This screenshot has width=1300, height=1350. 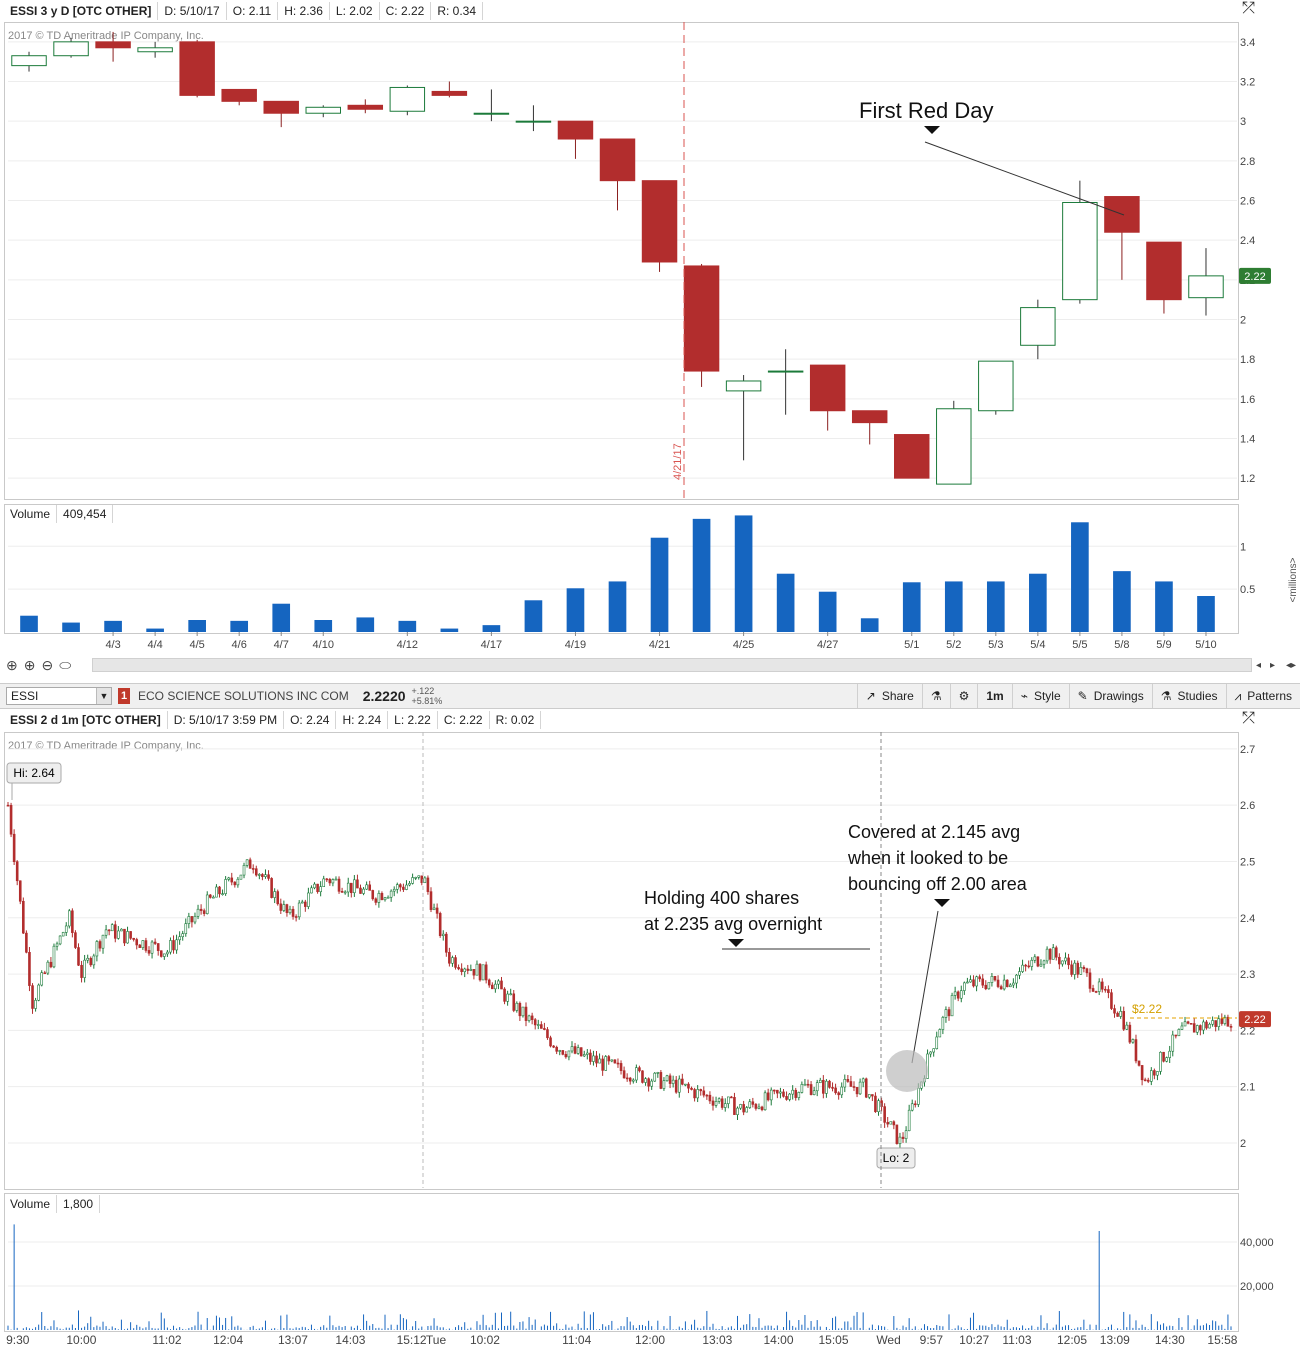 I want to click on scroll-track, so click(x=672, y=665).